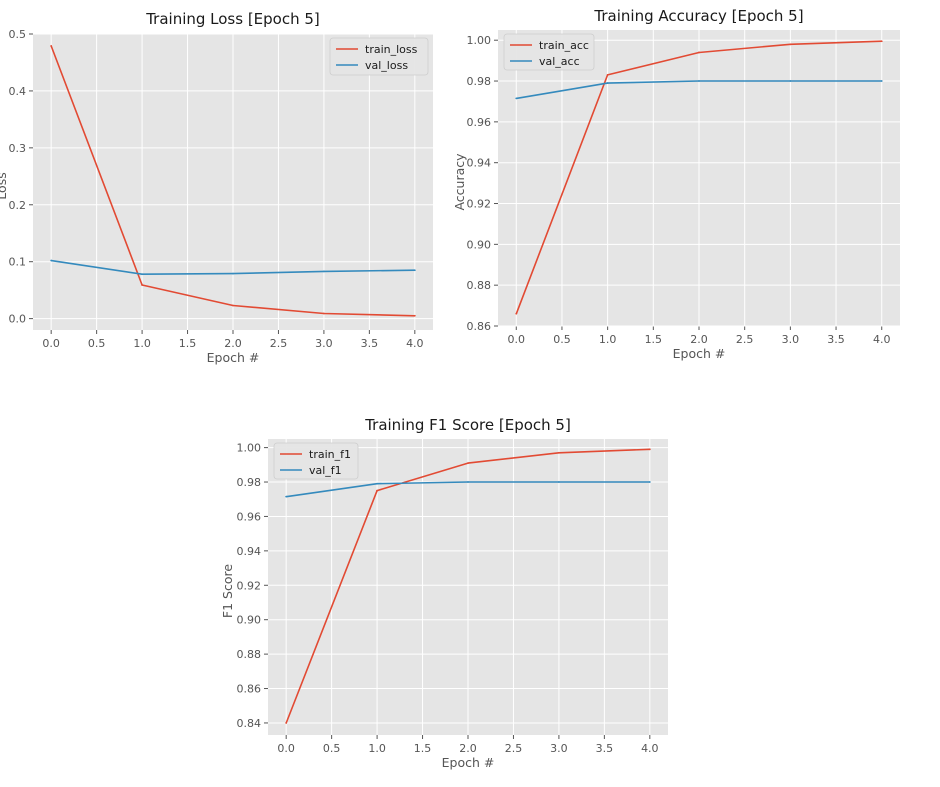 The image size is (940, 787). I want to click on y-tick-label: 0.1, so click(18, 262).